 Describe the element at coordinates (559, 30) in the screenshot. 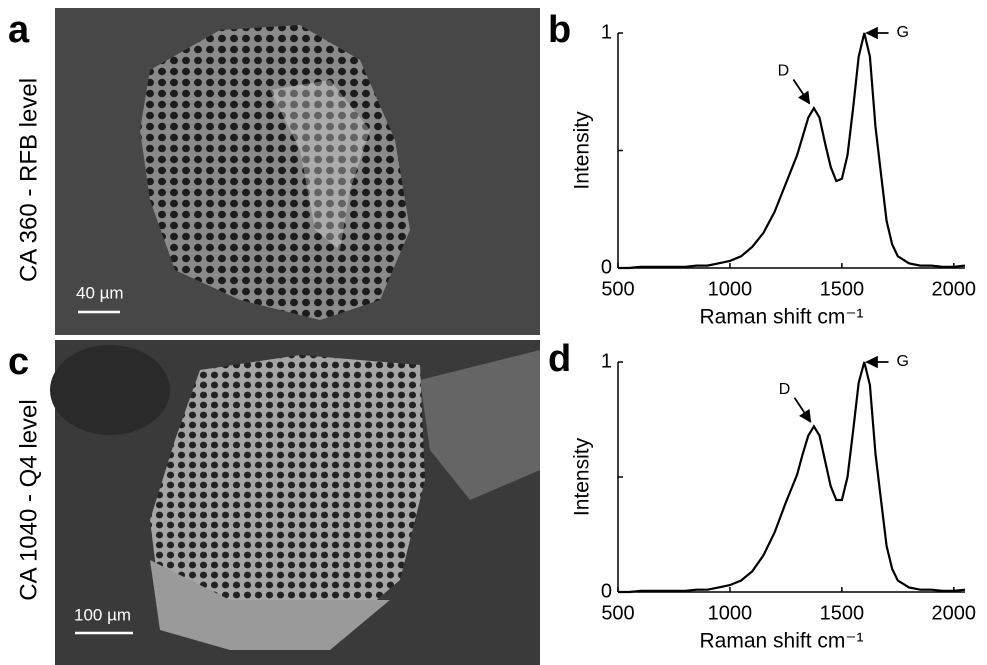

I see `panel-label: b` at that location.